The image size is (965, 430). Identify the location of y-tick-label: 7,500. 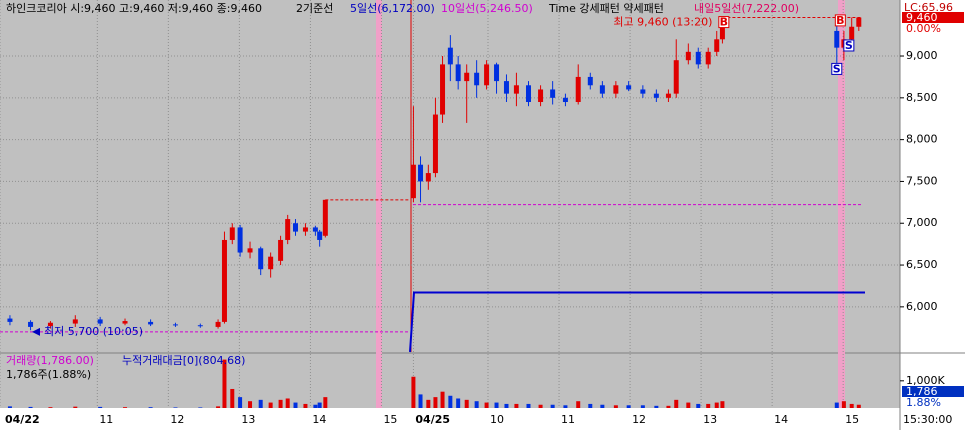
(922, 180).